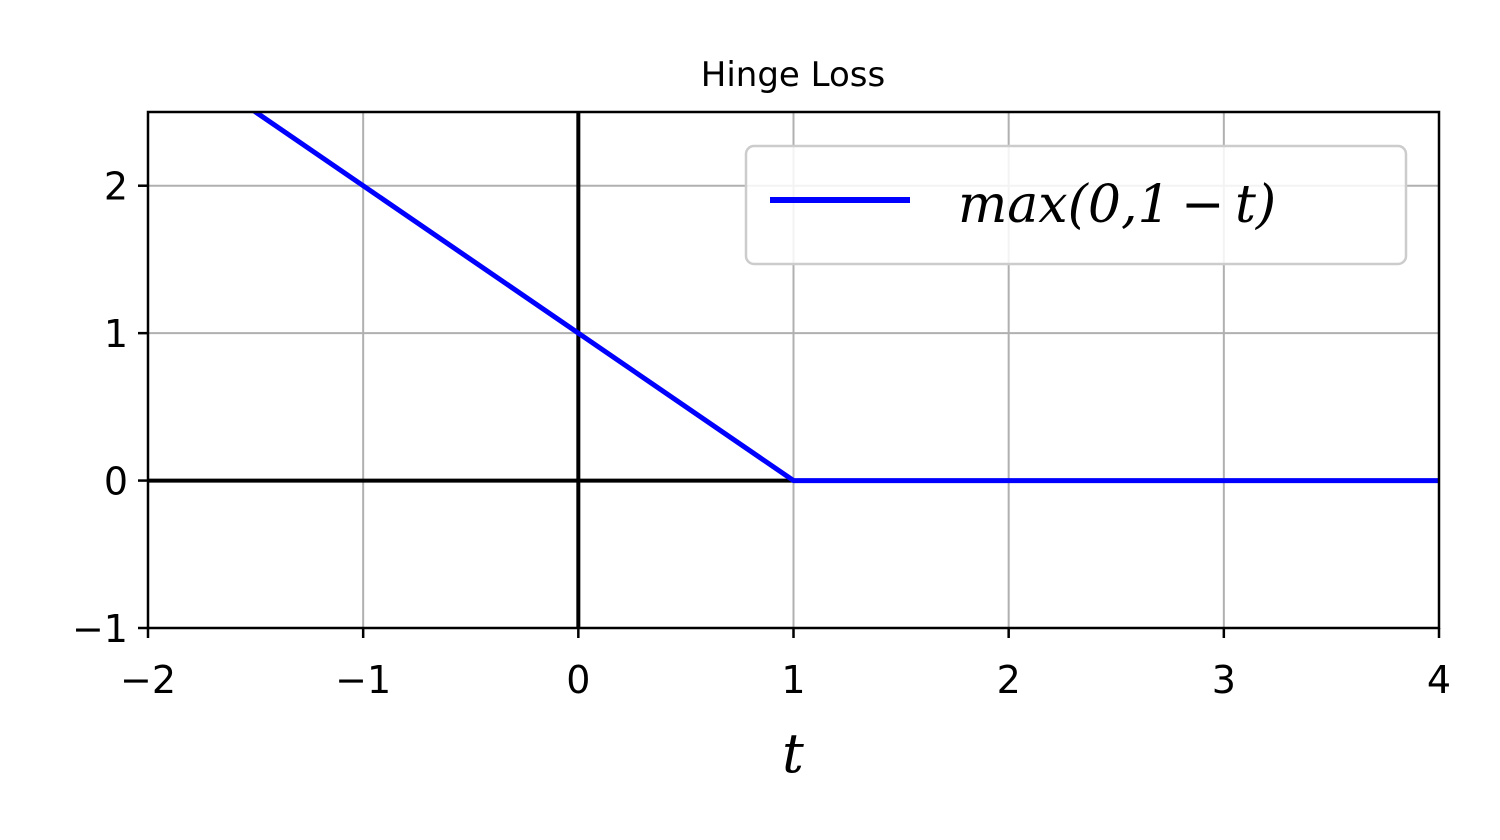 The width and height of the screenshot is (1500, 840). Describe the element at coordinates (116, 187) in the screenshot. I see `y-tick-label-3: 2` at that location.